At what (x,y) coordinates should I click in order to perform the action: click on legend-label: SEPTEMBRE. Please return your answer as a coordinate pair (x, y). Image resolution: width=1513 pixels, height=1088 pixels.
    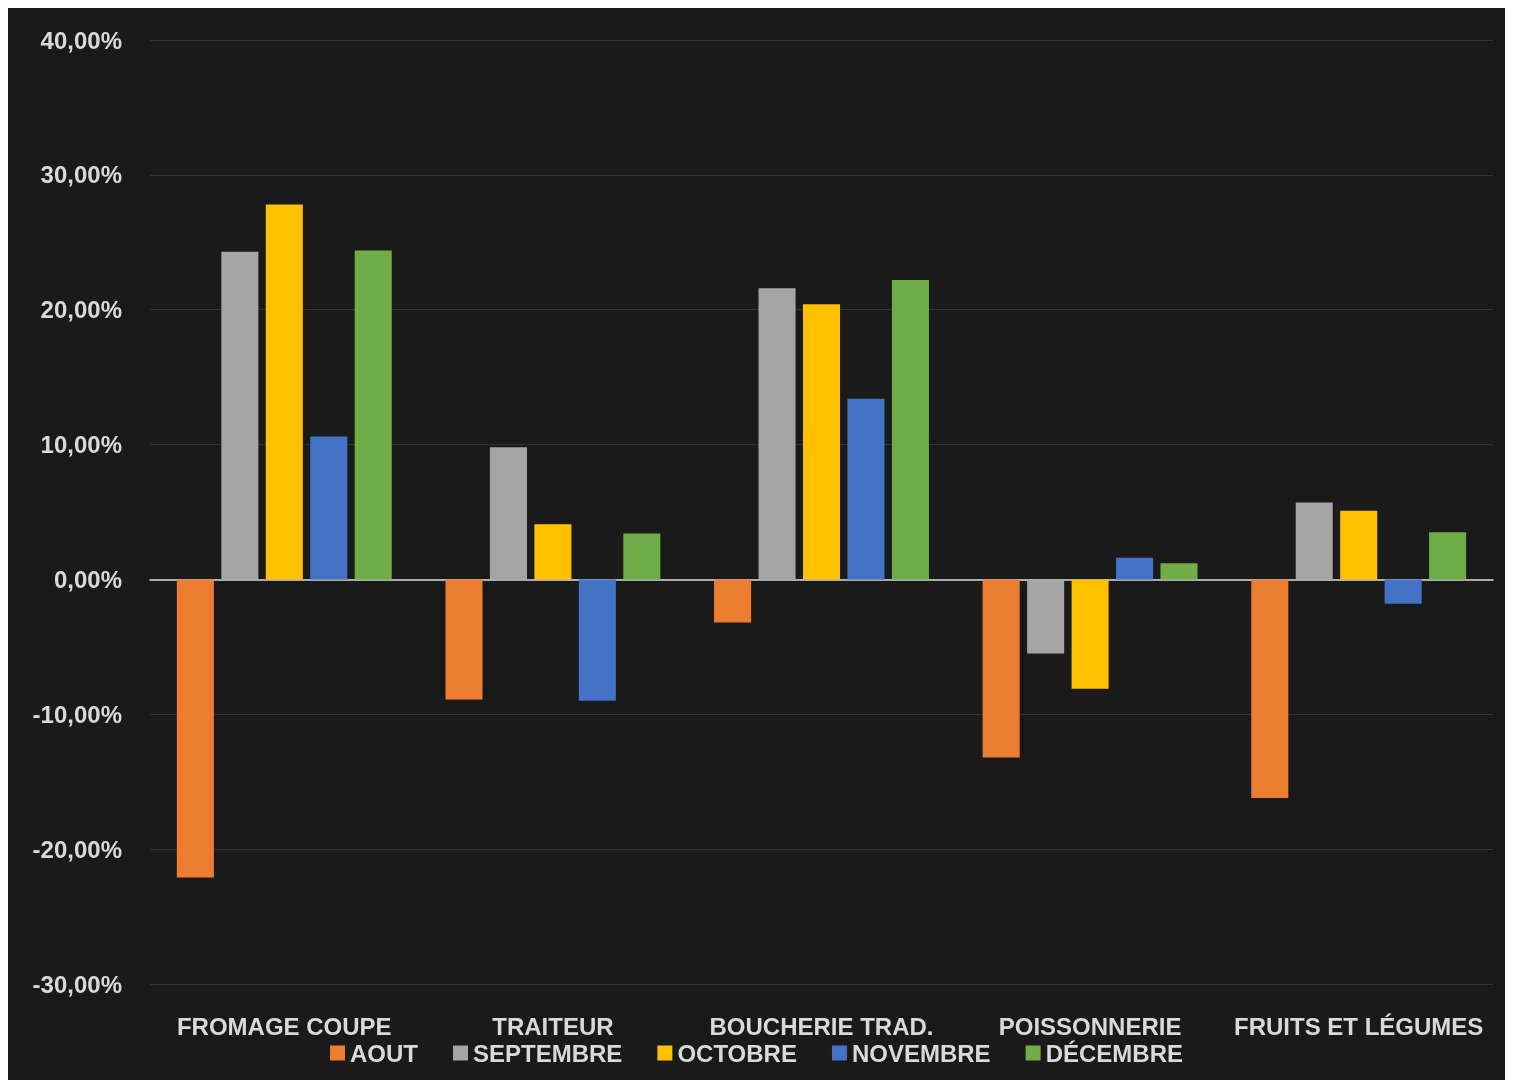
    Looking at the image, I should click on (548, 1053).